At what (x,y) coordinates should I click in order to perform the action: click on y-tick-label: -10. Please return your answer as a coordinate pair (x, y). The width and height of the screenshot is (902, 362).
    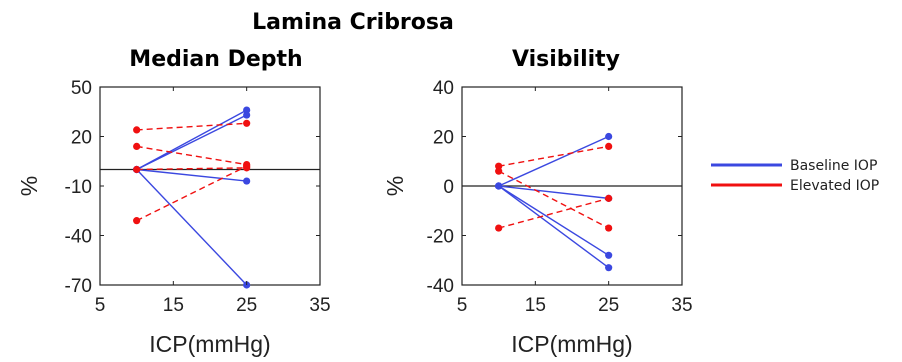
    Looking at the image, I should click on (78, 187).